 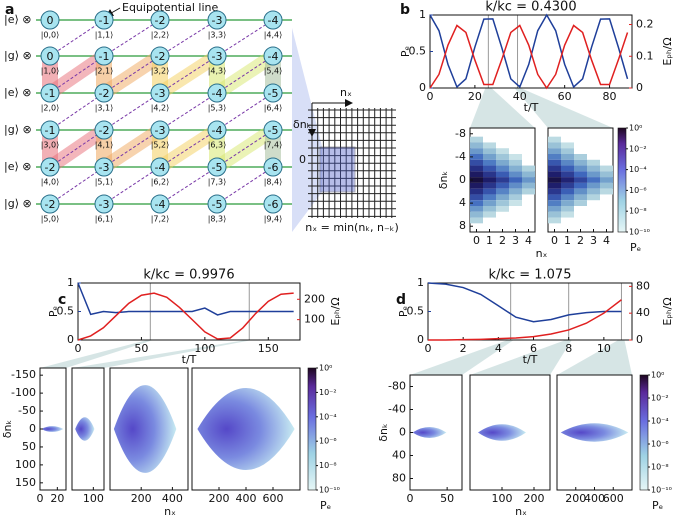 I want to click on chart-title: k/kc = 1.075, so click(x=530, y=275).